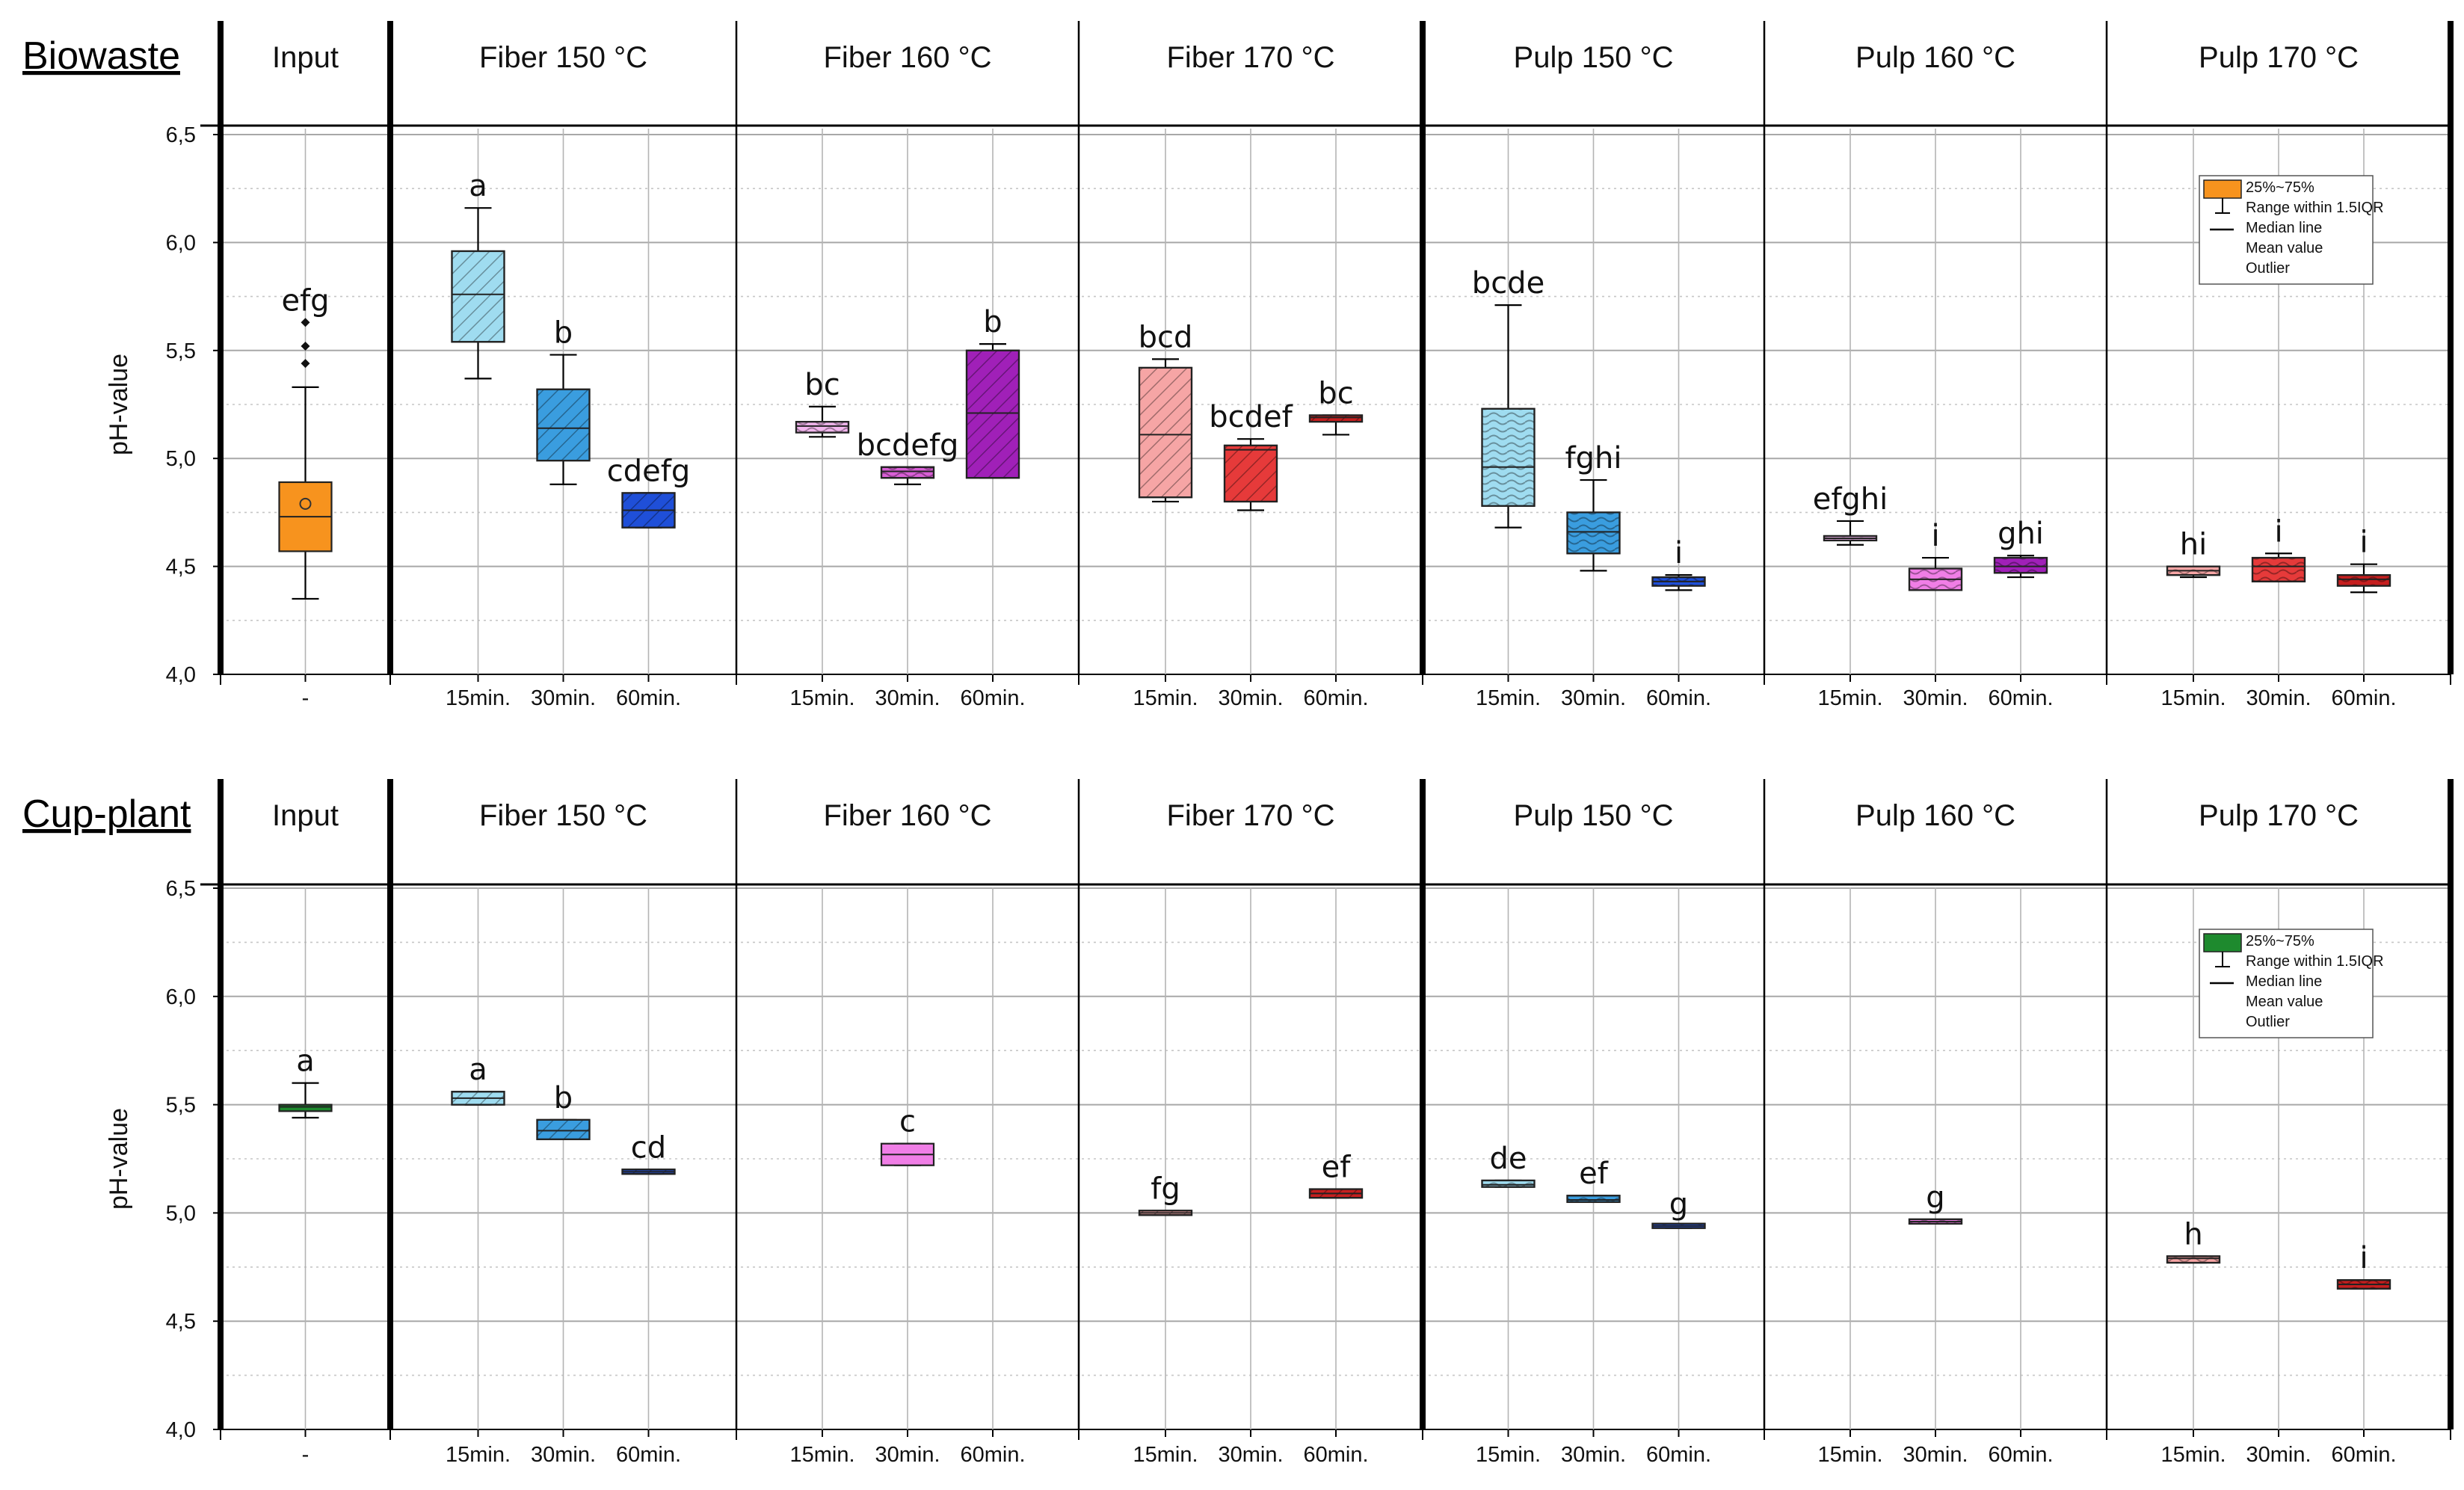 The image size is (2464, 1490). I want to click on x-tick-label: -, so click(305, 698).